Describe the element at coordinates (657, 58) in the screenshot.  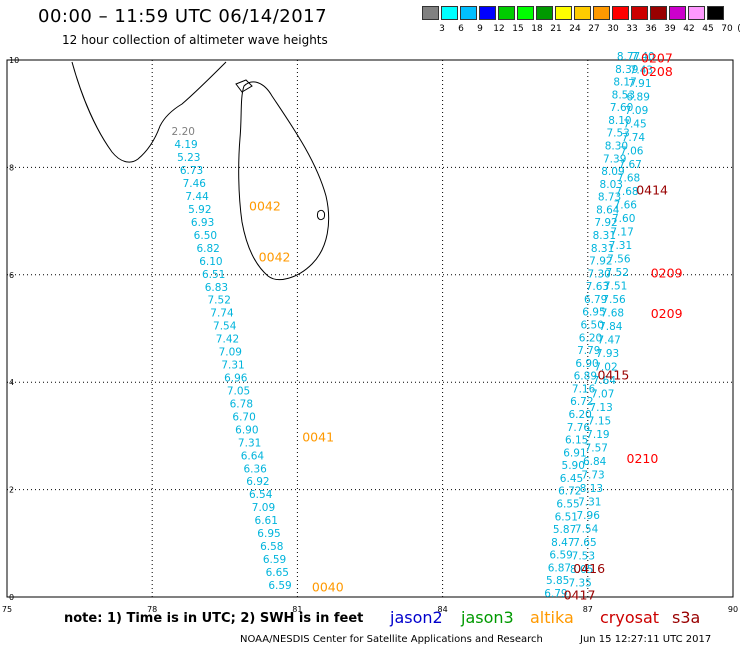
I see `pass-id-label: 0207` at that location.